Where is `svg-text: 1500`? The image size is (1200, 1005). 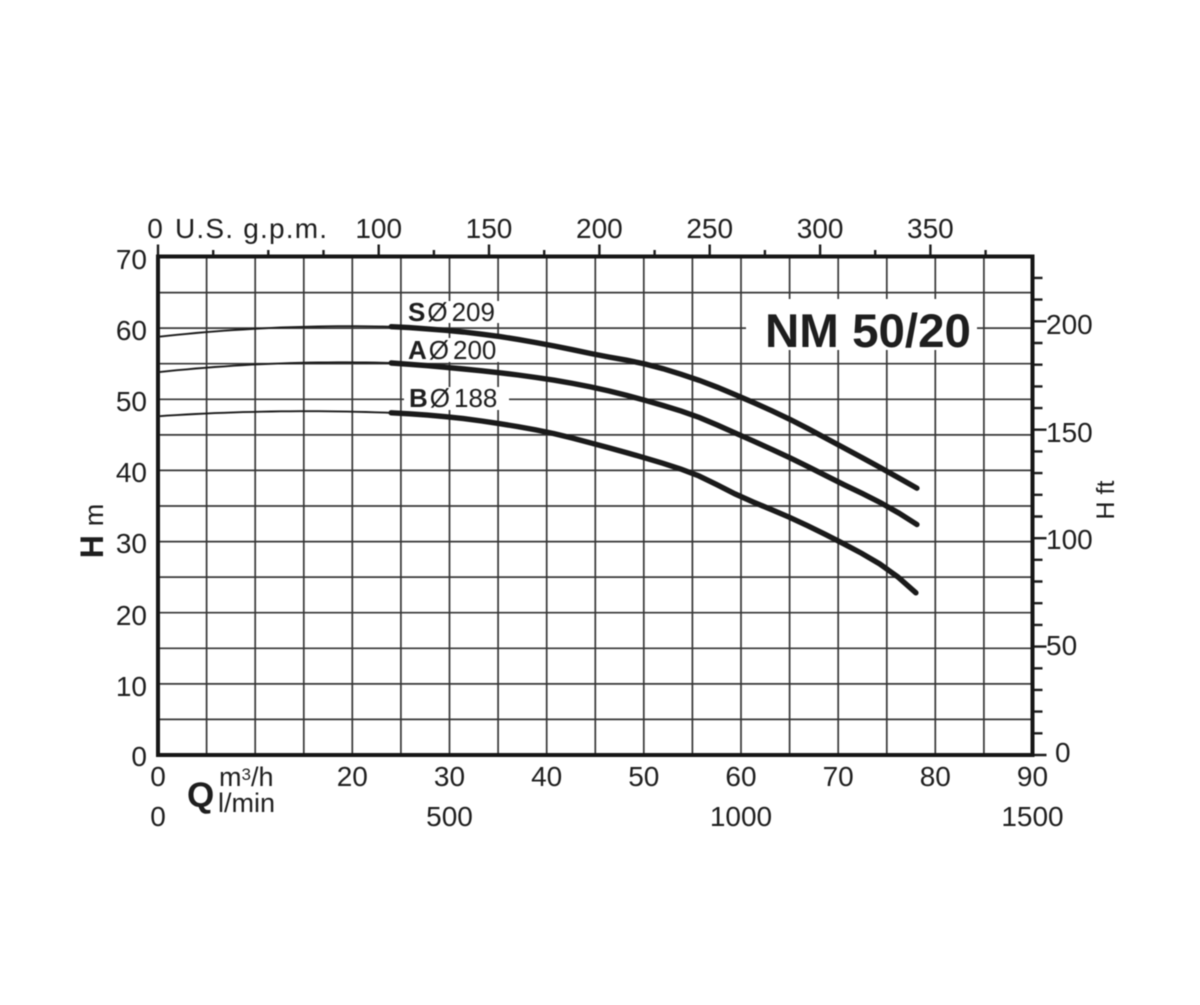 svg-text: 1500 is located at coordinates (1032, 816).